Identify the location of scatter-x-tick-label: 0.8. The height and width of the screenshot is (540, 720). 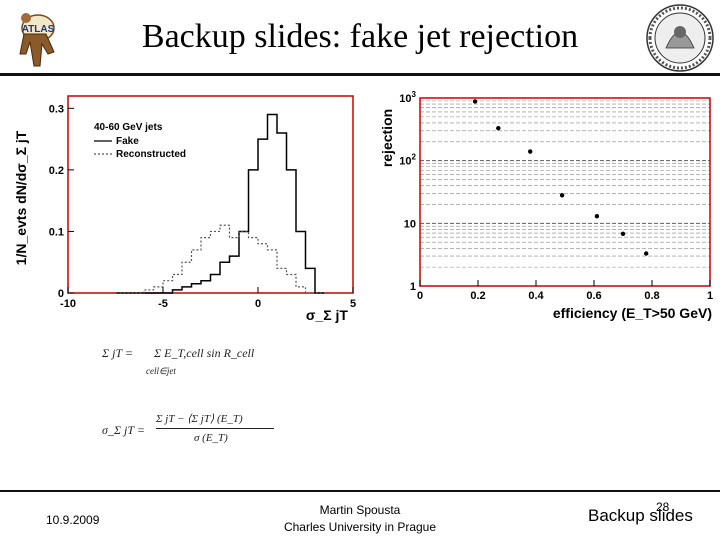
(651, 296).